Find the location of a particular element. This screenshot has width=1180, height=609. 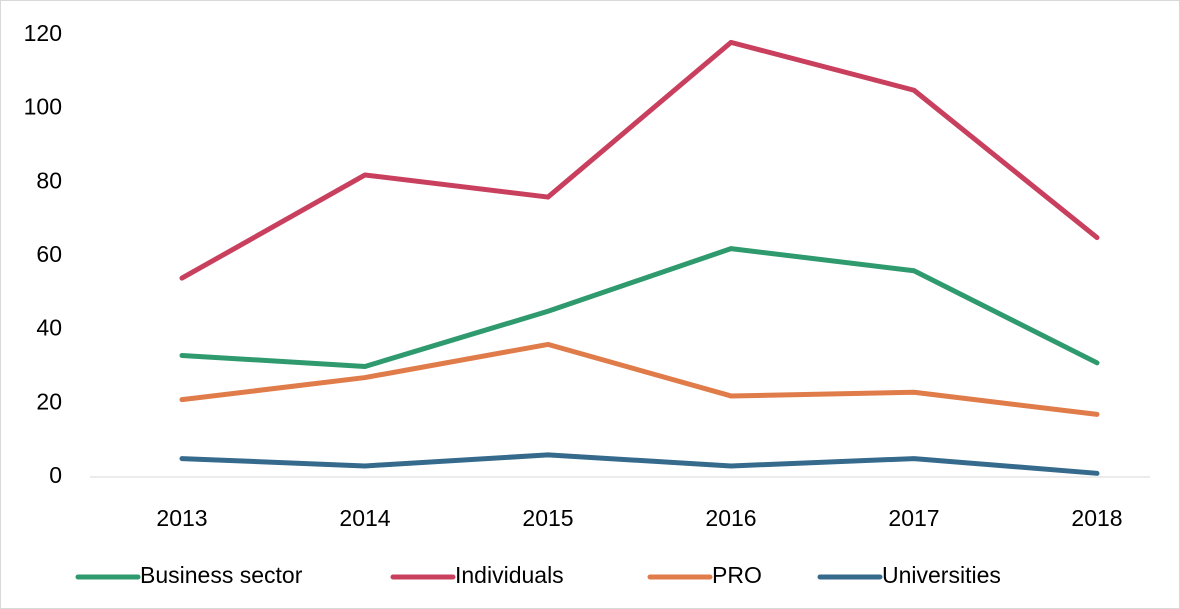

y-tick-label: 0 is located at coordinates (55, 475).